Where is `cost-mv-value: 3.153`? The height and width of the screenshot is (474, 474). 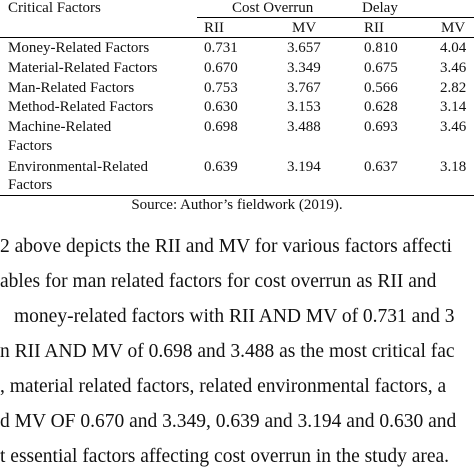 cost-mv-value: 3.153 is located at coordinates (304, 107).